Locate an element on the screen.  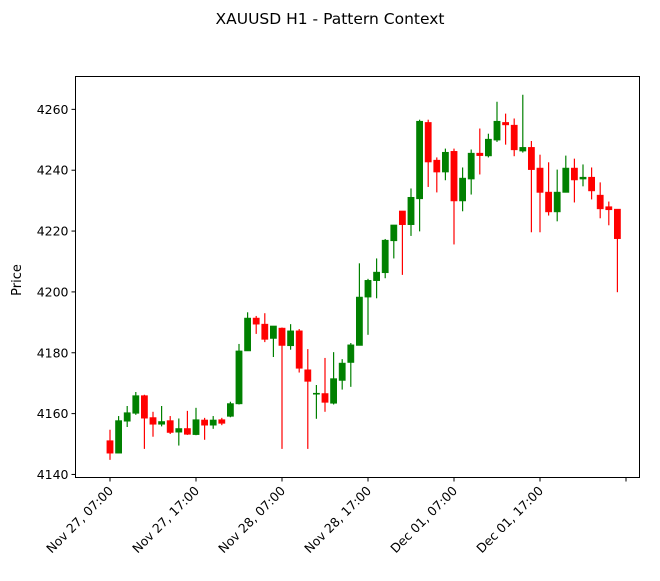
x-tick-label: Dec 01, 17:00 is located at coordinates (509, 519).